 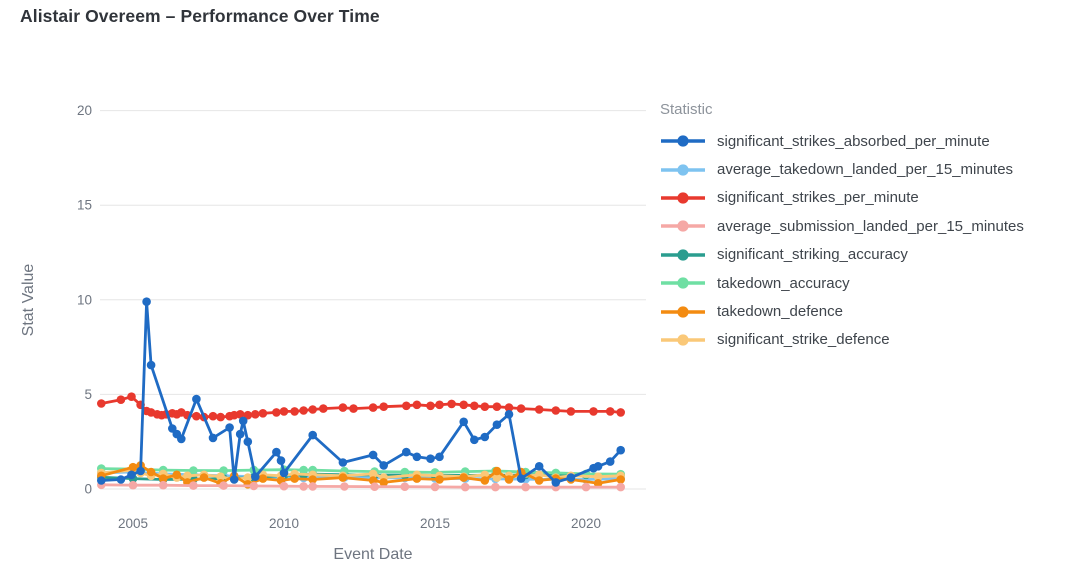 I want to click on legend-item-significant_strikes_per_minute: significant_strikes_per_minute, so click(x=867, y=198).